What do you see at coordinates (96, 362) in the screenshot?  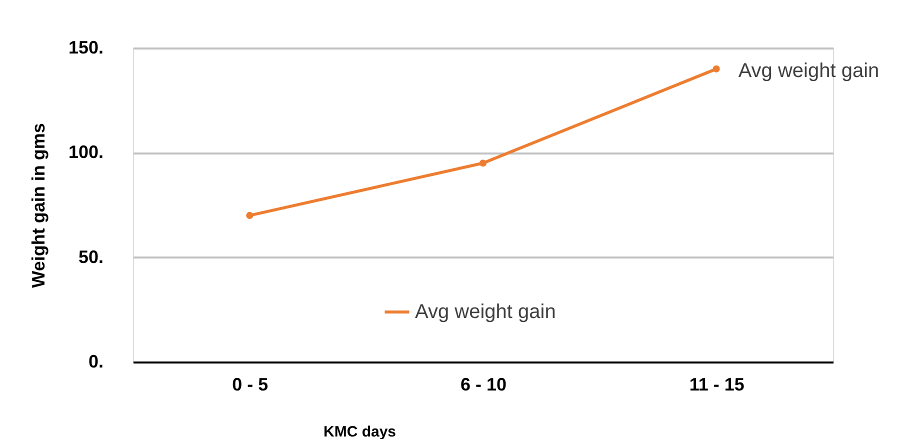 I see `y-tick-label: 0.` at bounding box center [96, 362].